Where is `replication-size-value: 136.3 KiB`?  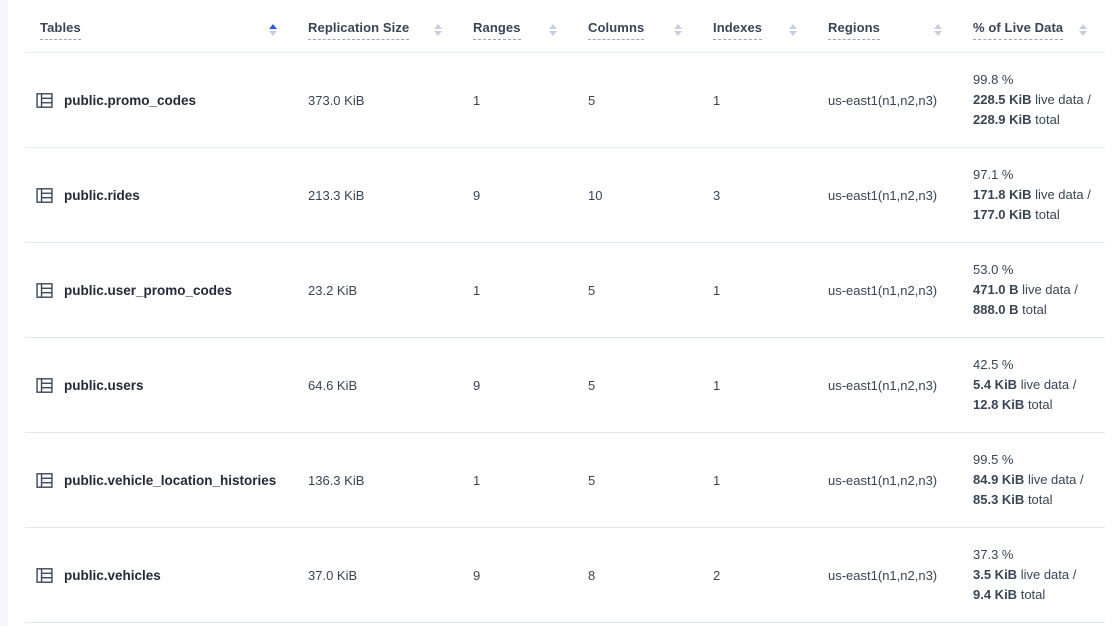 replication-size-value: 136.3 KiB is located at coordinates (336, 480).